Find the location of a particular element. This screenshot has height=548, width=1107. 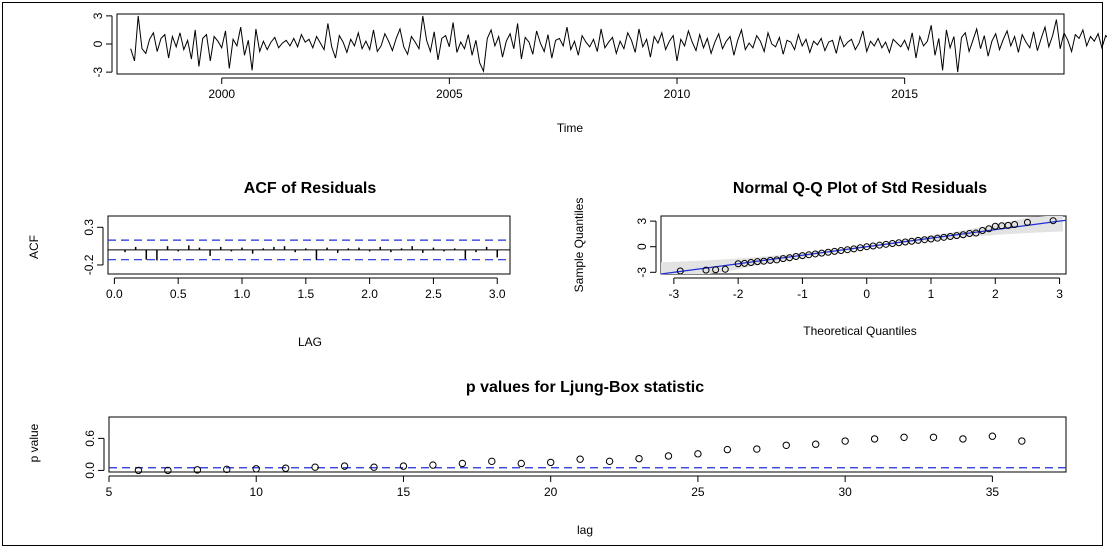

qq-title: Normal Q-Q Plot of Std Residuals is located at coordinates (860, 188).